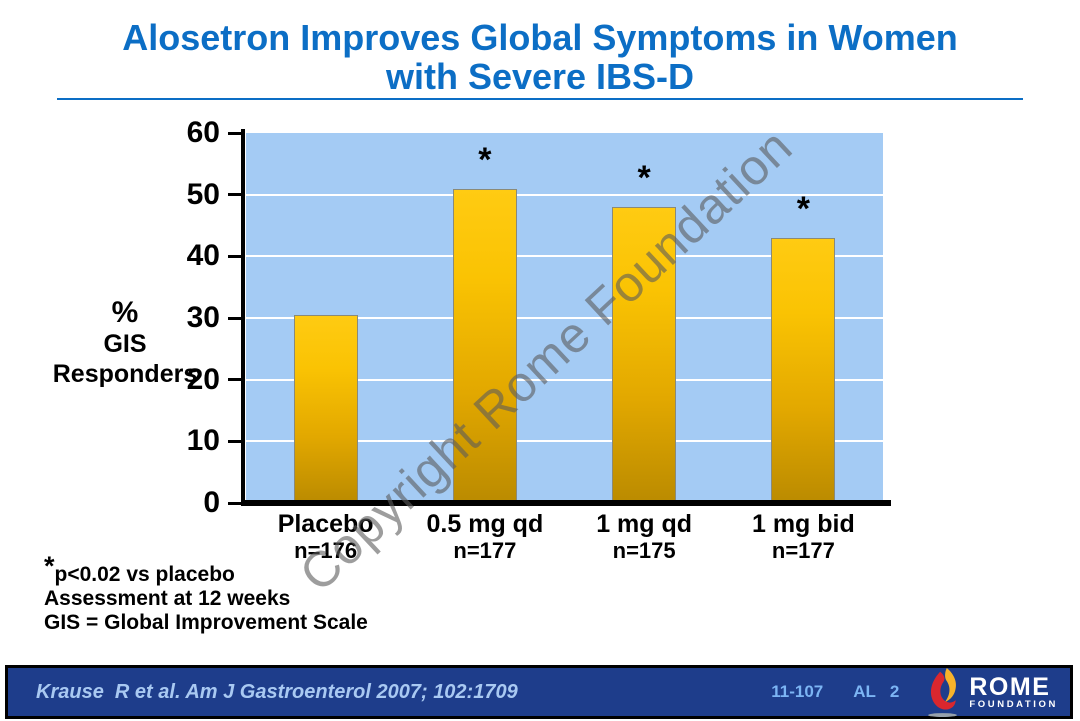 This screenshot has height=721, width=1080. What do you see at coordinates (203, 194) in the screenshot?
I see `y-tick-label-50: 50` at bounding box center [203, 194].